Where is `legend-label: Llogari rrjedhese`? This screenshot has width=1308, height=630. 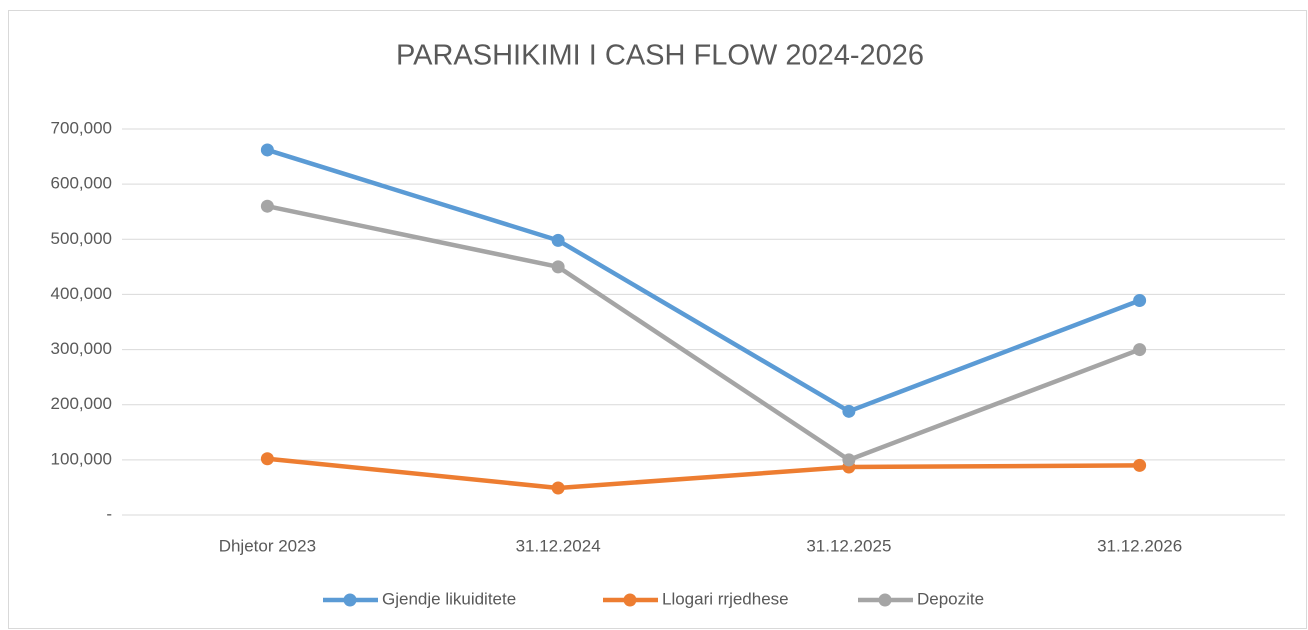
legend-label: Llogari rrjedhese is located at coordinates (725, 598).